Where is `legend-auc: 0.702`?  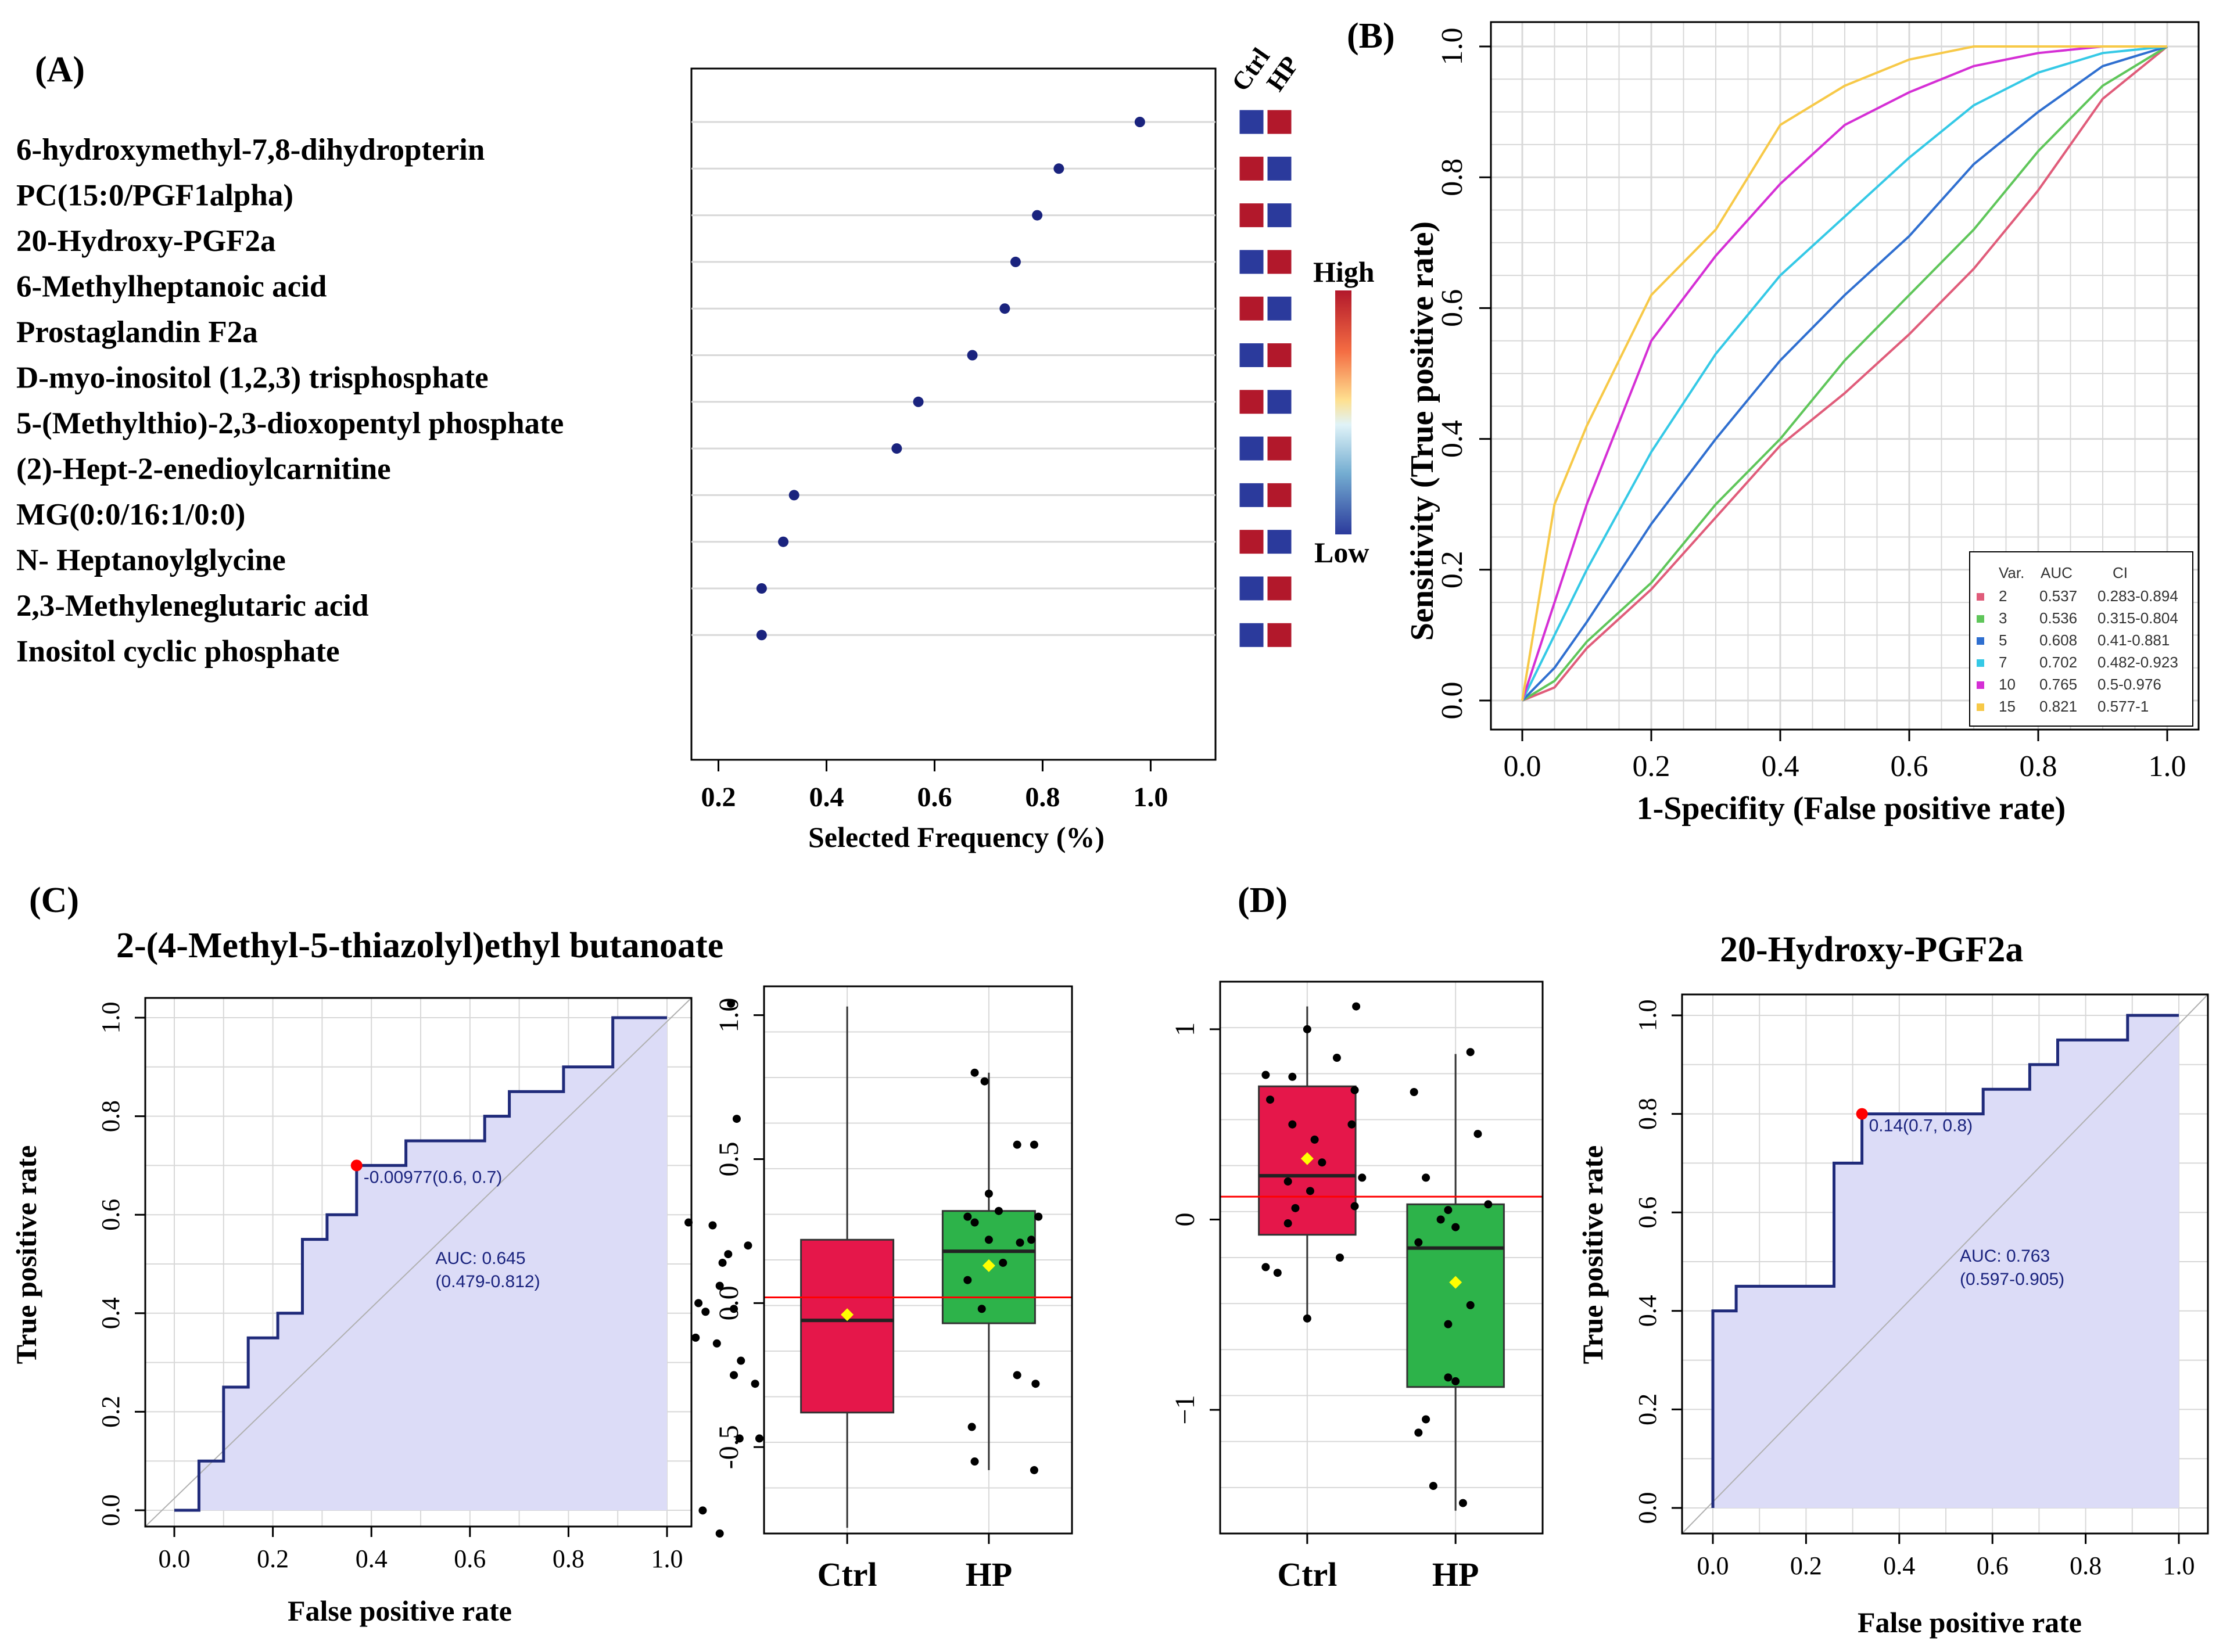 legend-auc: 0.702 is located at coordinates (2058, 662).